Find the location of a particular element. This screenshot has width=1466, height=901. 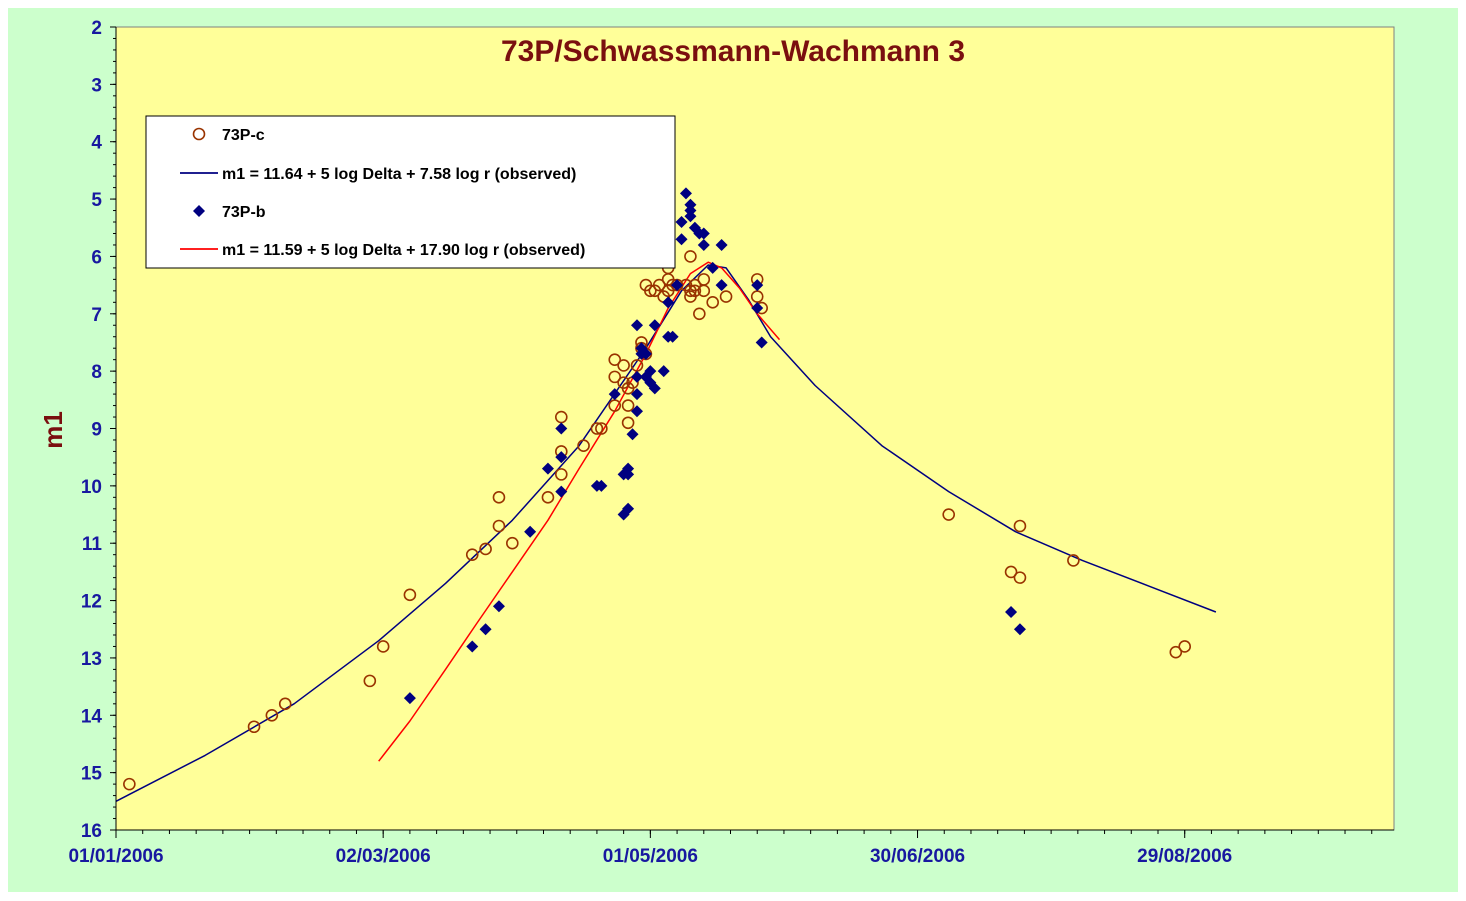

legend-box is located at coordinates (410, 192).